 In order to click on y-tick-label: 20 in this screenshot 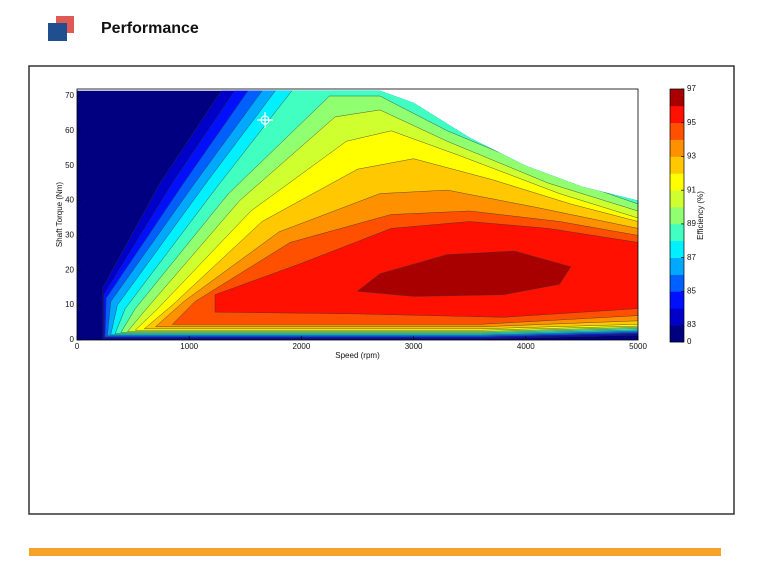, I will do `click(69, 269)`.